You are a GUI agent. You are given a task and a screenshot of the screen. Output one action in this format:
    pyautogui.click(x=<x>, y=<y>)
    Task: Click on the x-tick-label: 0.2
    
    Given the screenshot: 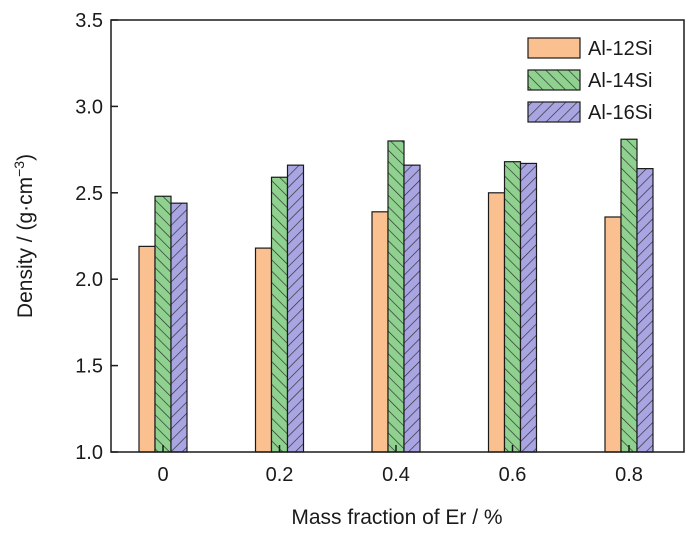 What is the action you would take?
    pyautogui.click(x=280, y=475)
    